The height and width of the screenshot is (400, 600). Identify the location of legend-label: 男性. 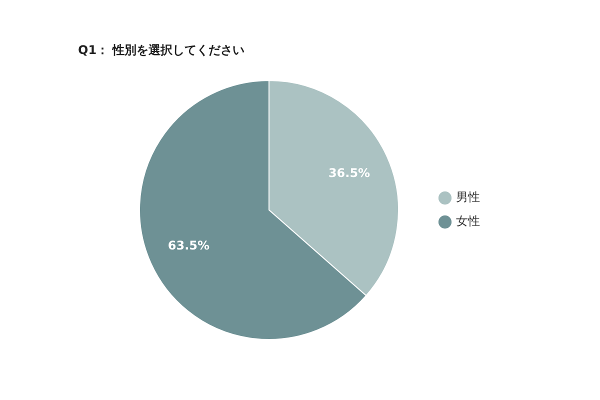
(468, 197).